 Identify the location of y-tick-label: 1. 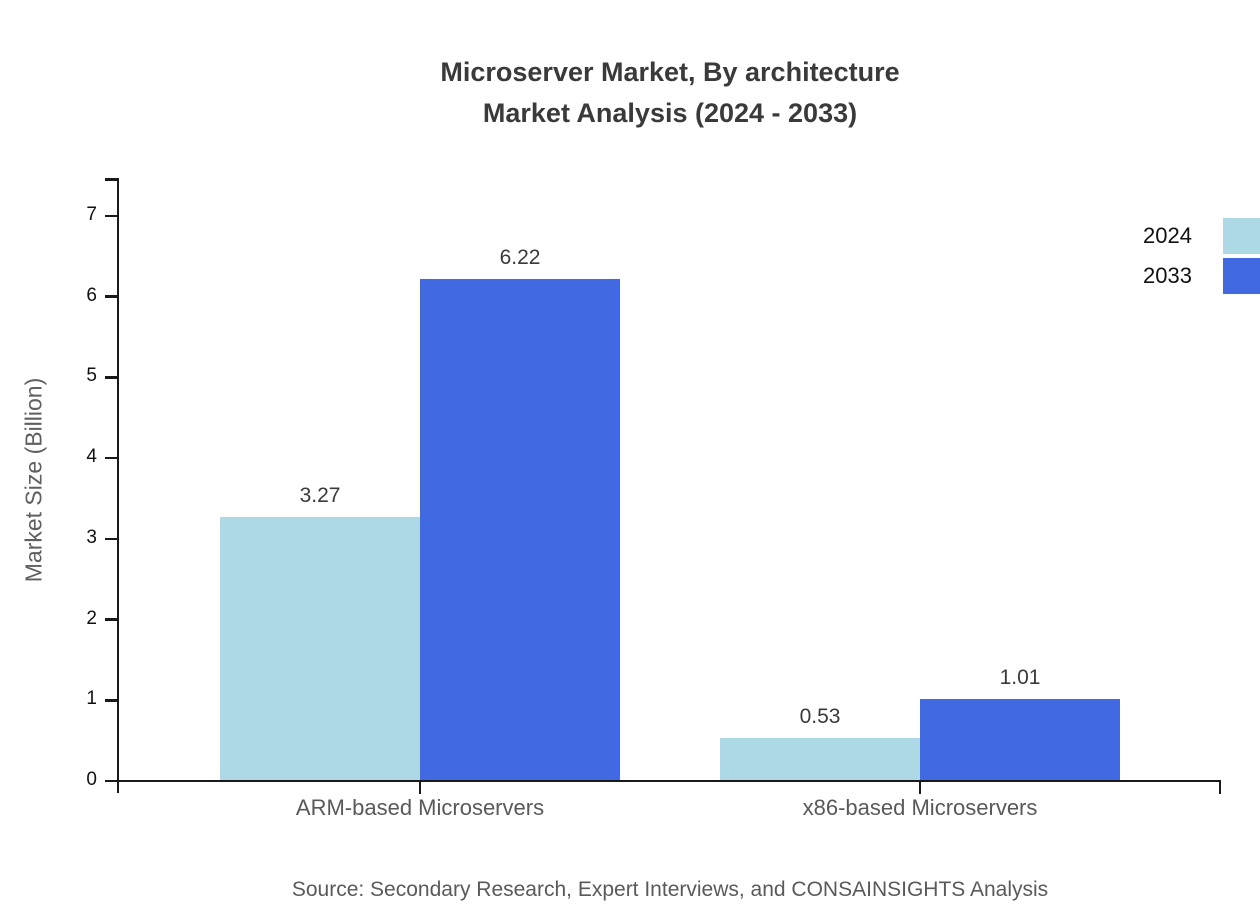
(91, 699).